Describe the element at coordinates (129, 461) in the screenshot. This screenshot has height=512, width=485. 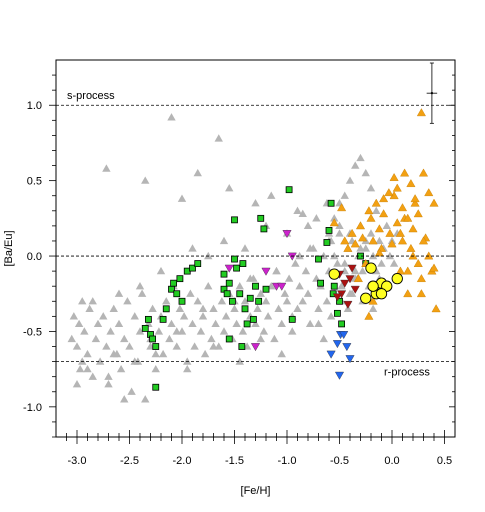
I see `x-tick-label: -2.5` at that location.